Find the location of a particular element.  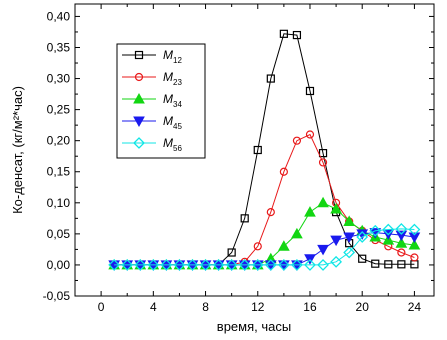

legend-label-subscript: 56 is located at coordinates (177, 148).